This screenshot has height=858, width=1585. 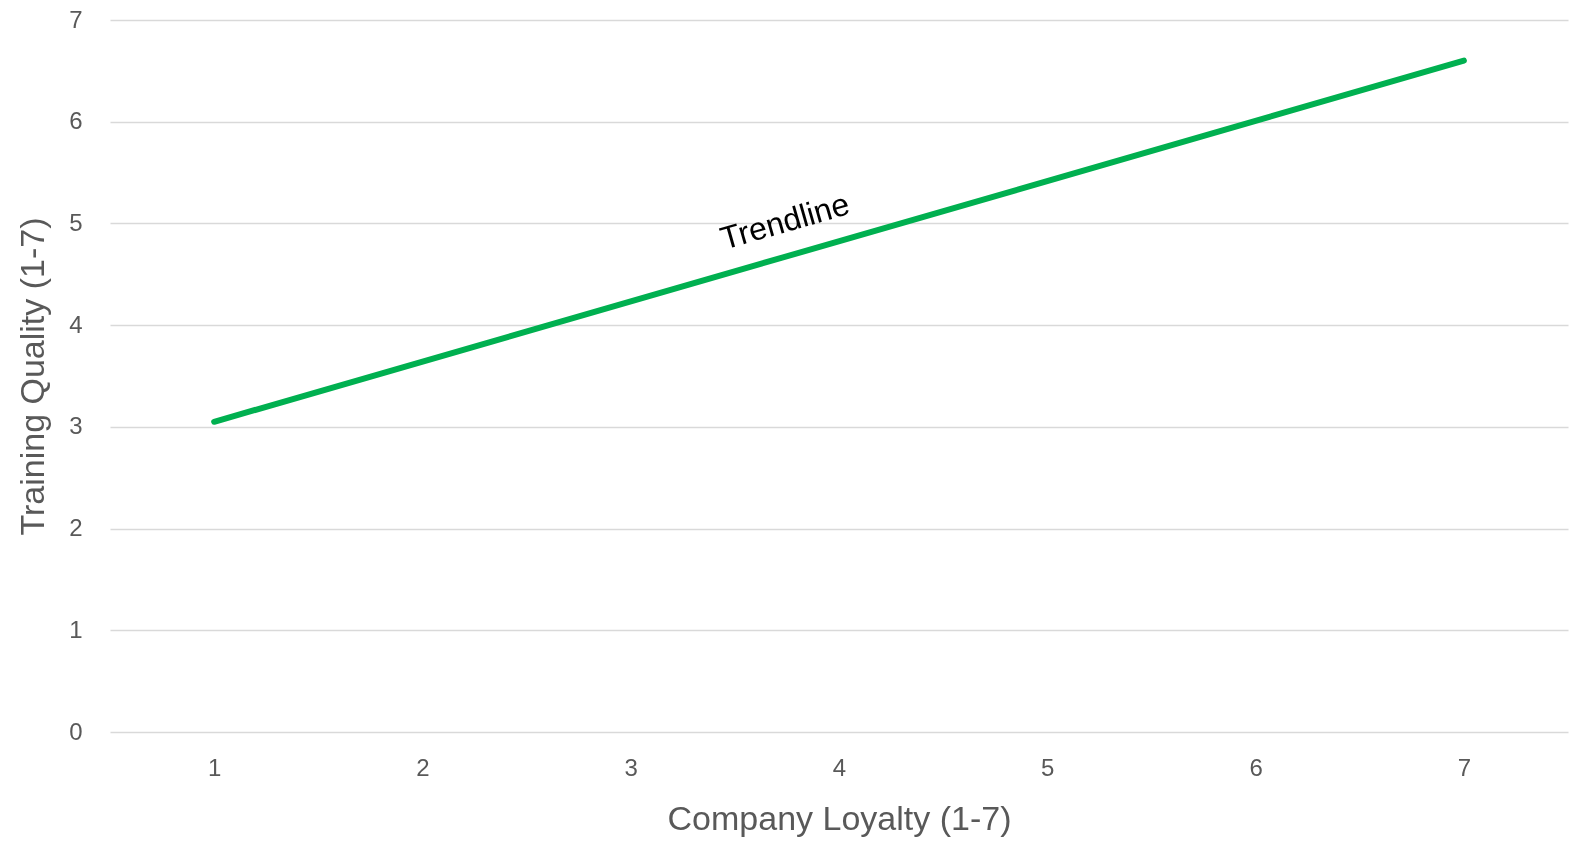 I want to click on x-tick-label: 2, so click(x=423, y=767).